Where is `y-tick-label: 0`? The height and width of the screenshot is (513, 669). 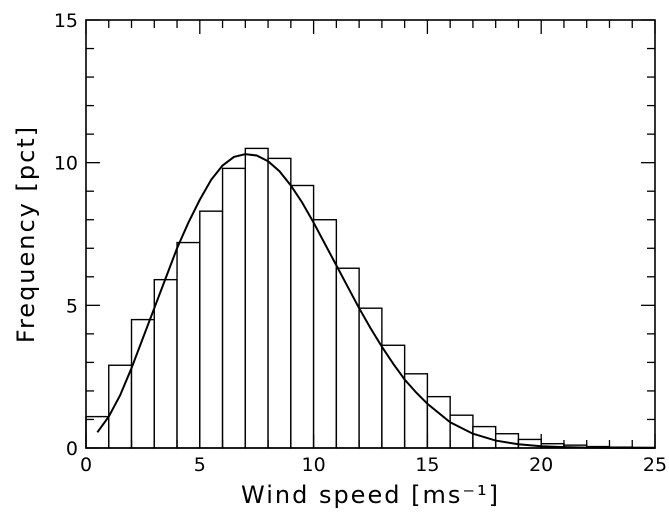 y-tick-label: 0 is located at coordinates (72, 449).